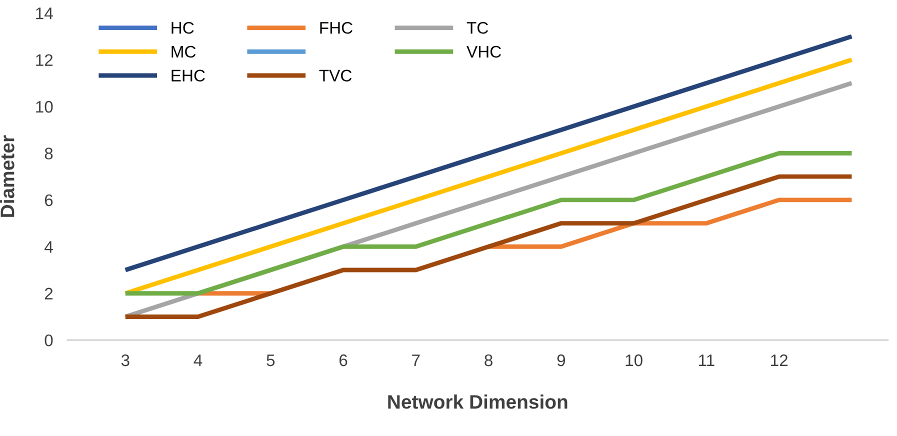  Describe the element at coordinates (270, 360) in the screenshot. I see `x-tick-label: 5` at that location.